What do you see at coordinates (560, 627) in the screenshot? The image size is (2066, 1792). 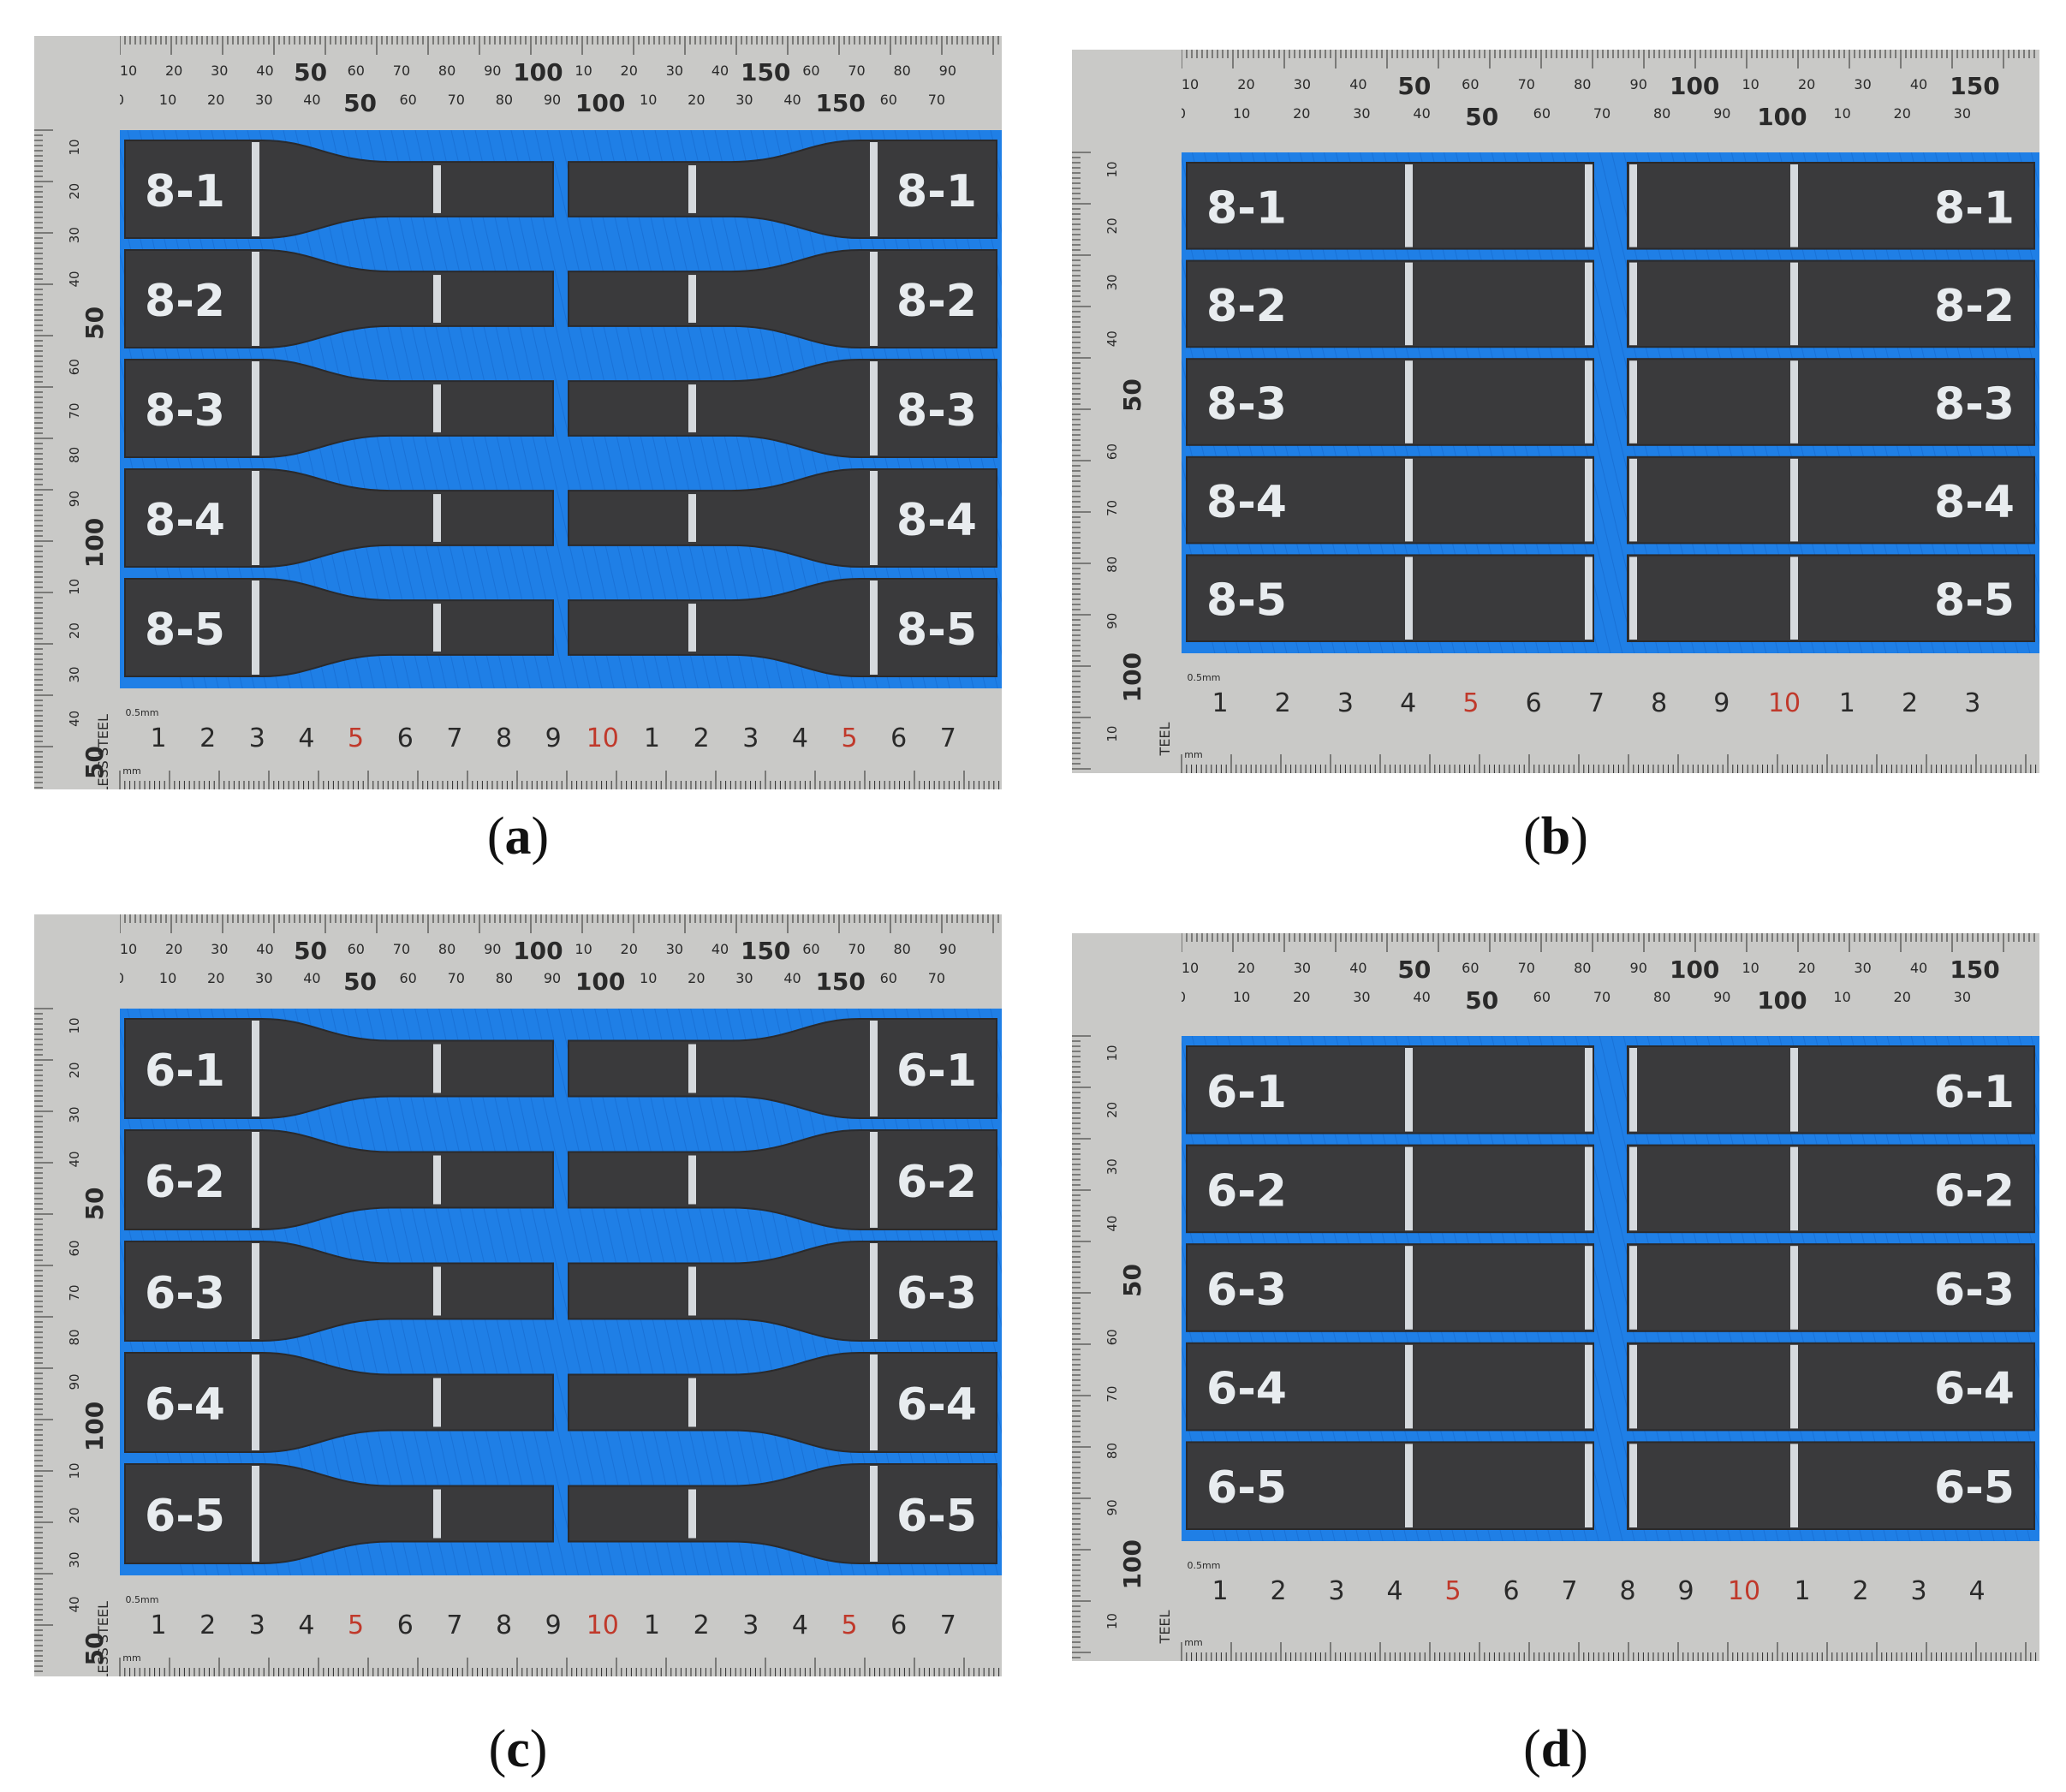 I see `specimen-row-5: 8-5 8-5` at bounding box center [560, 627].